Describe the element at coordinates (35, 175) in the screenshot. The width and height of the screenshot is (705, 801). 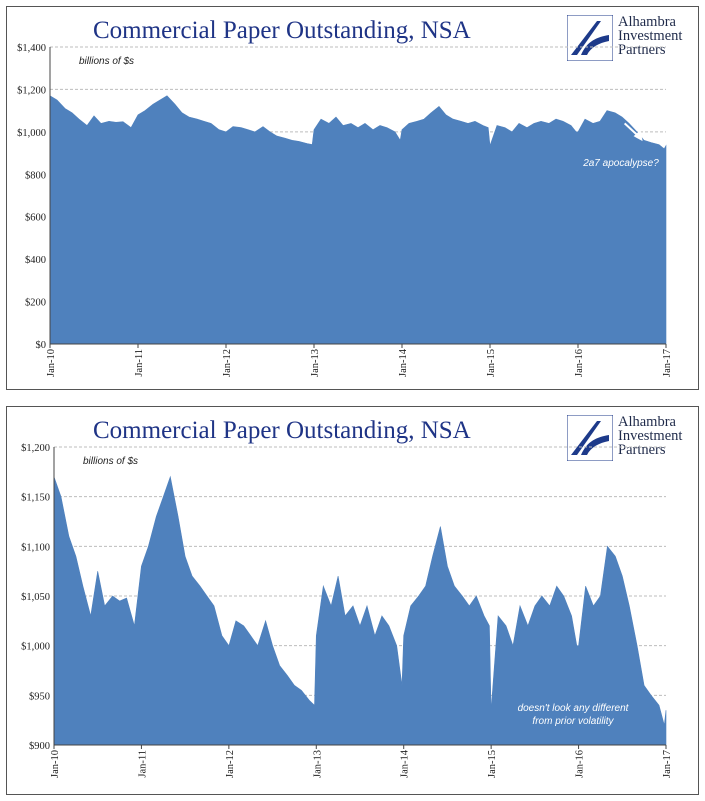
I see `y-tick-label: $800` at that location.